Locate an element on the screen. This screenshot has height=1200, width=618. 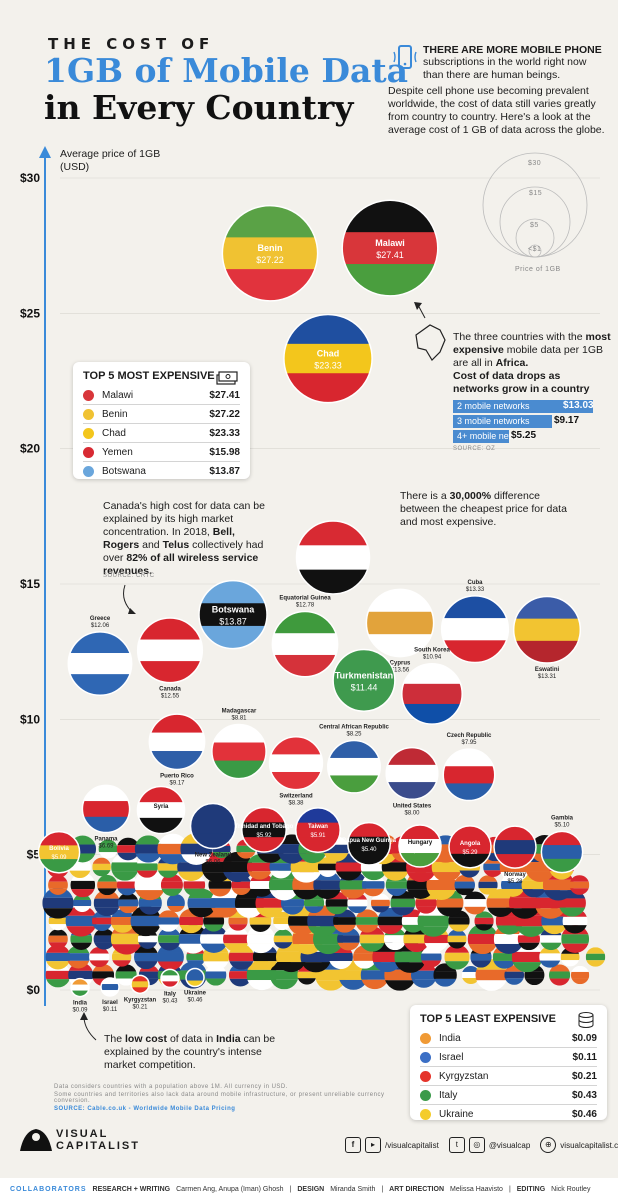
network-bar is located at coordinates (523, 406).